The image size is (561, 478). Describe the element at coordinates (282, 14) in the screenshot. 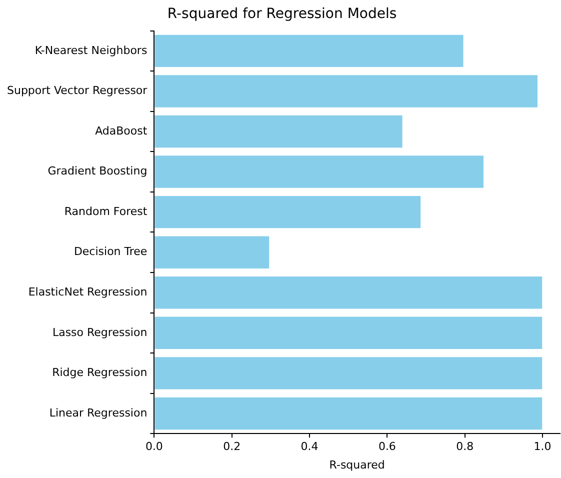

I see `chart-title: R-squared for Regression Models` at that location.